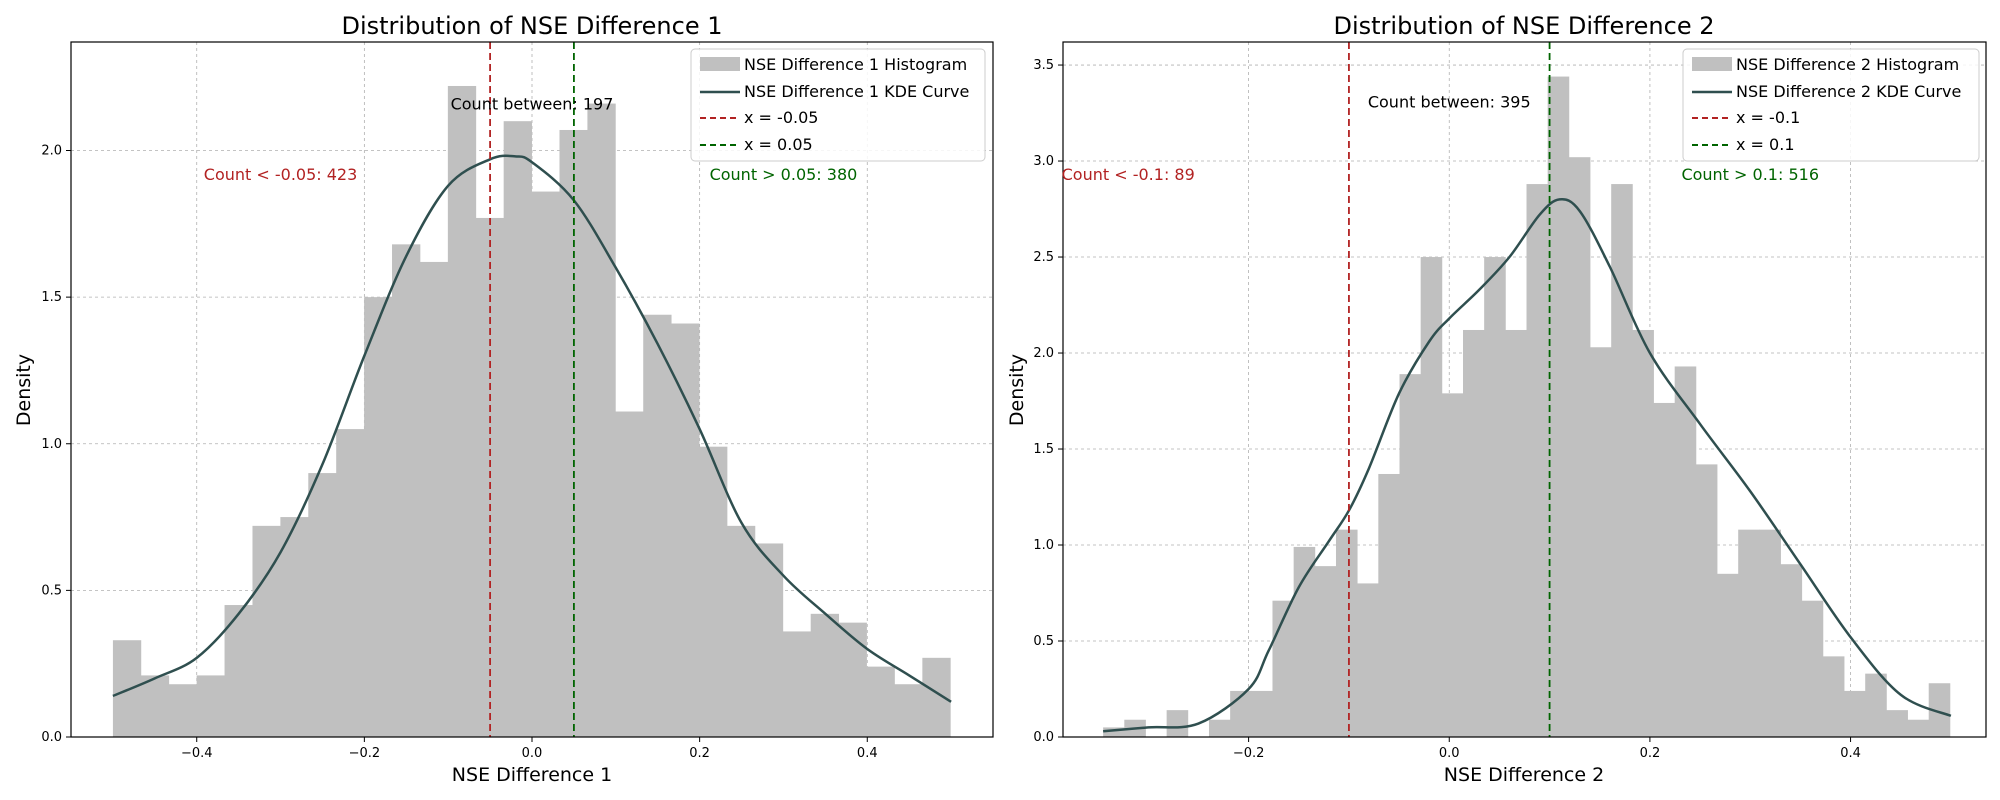  Describe the element at coordinates (1043, 161) in the screenshot. I see `y-tick-label: 3.0` at that location.